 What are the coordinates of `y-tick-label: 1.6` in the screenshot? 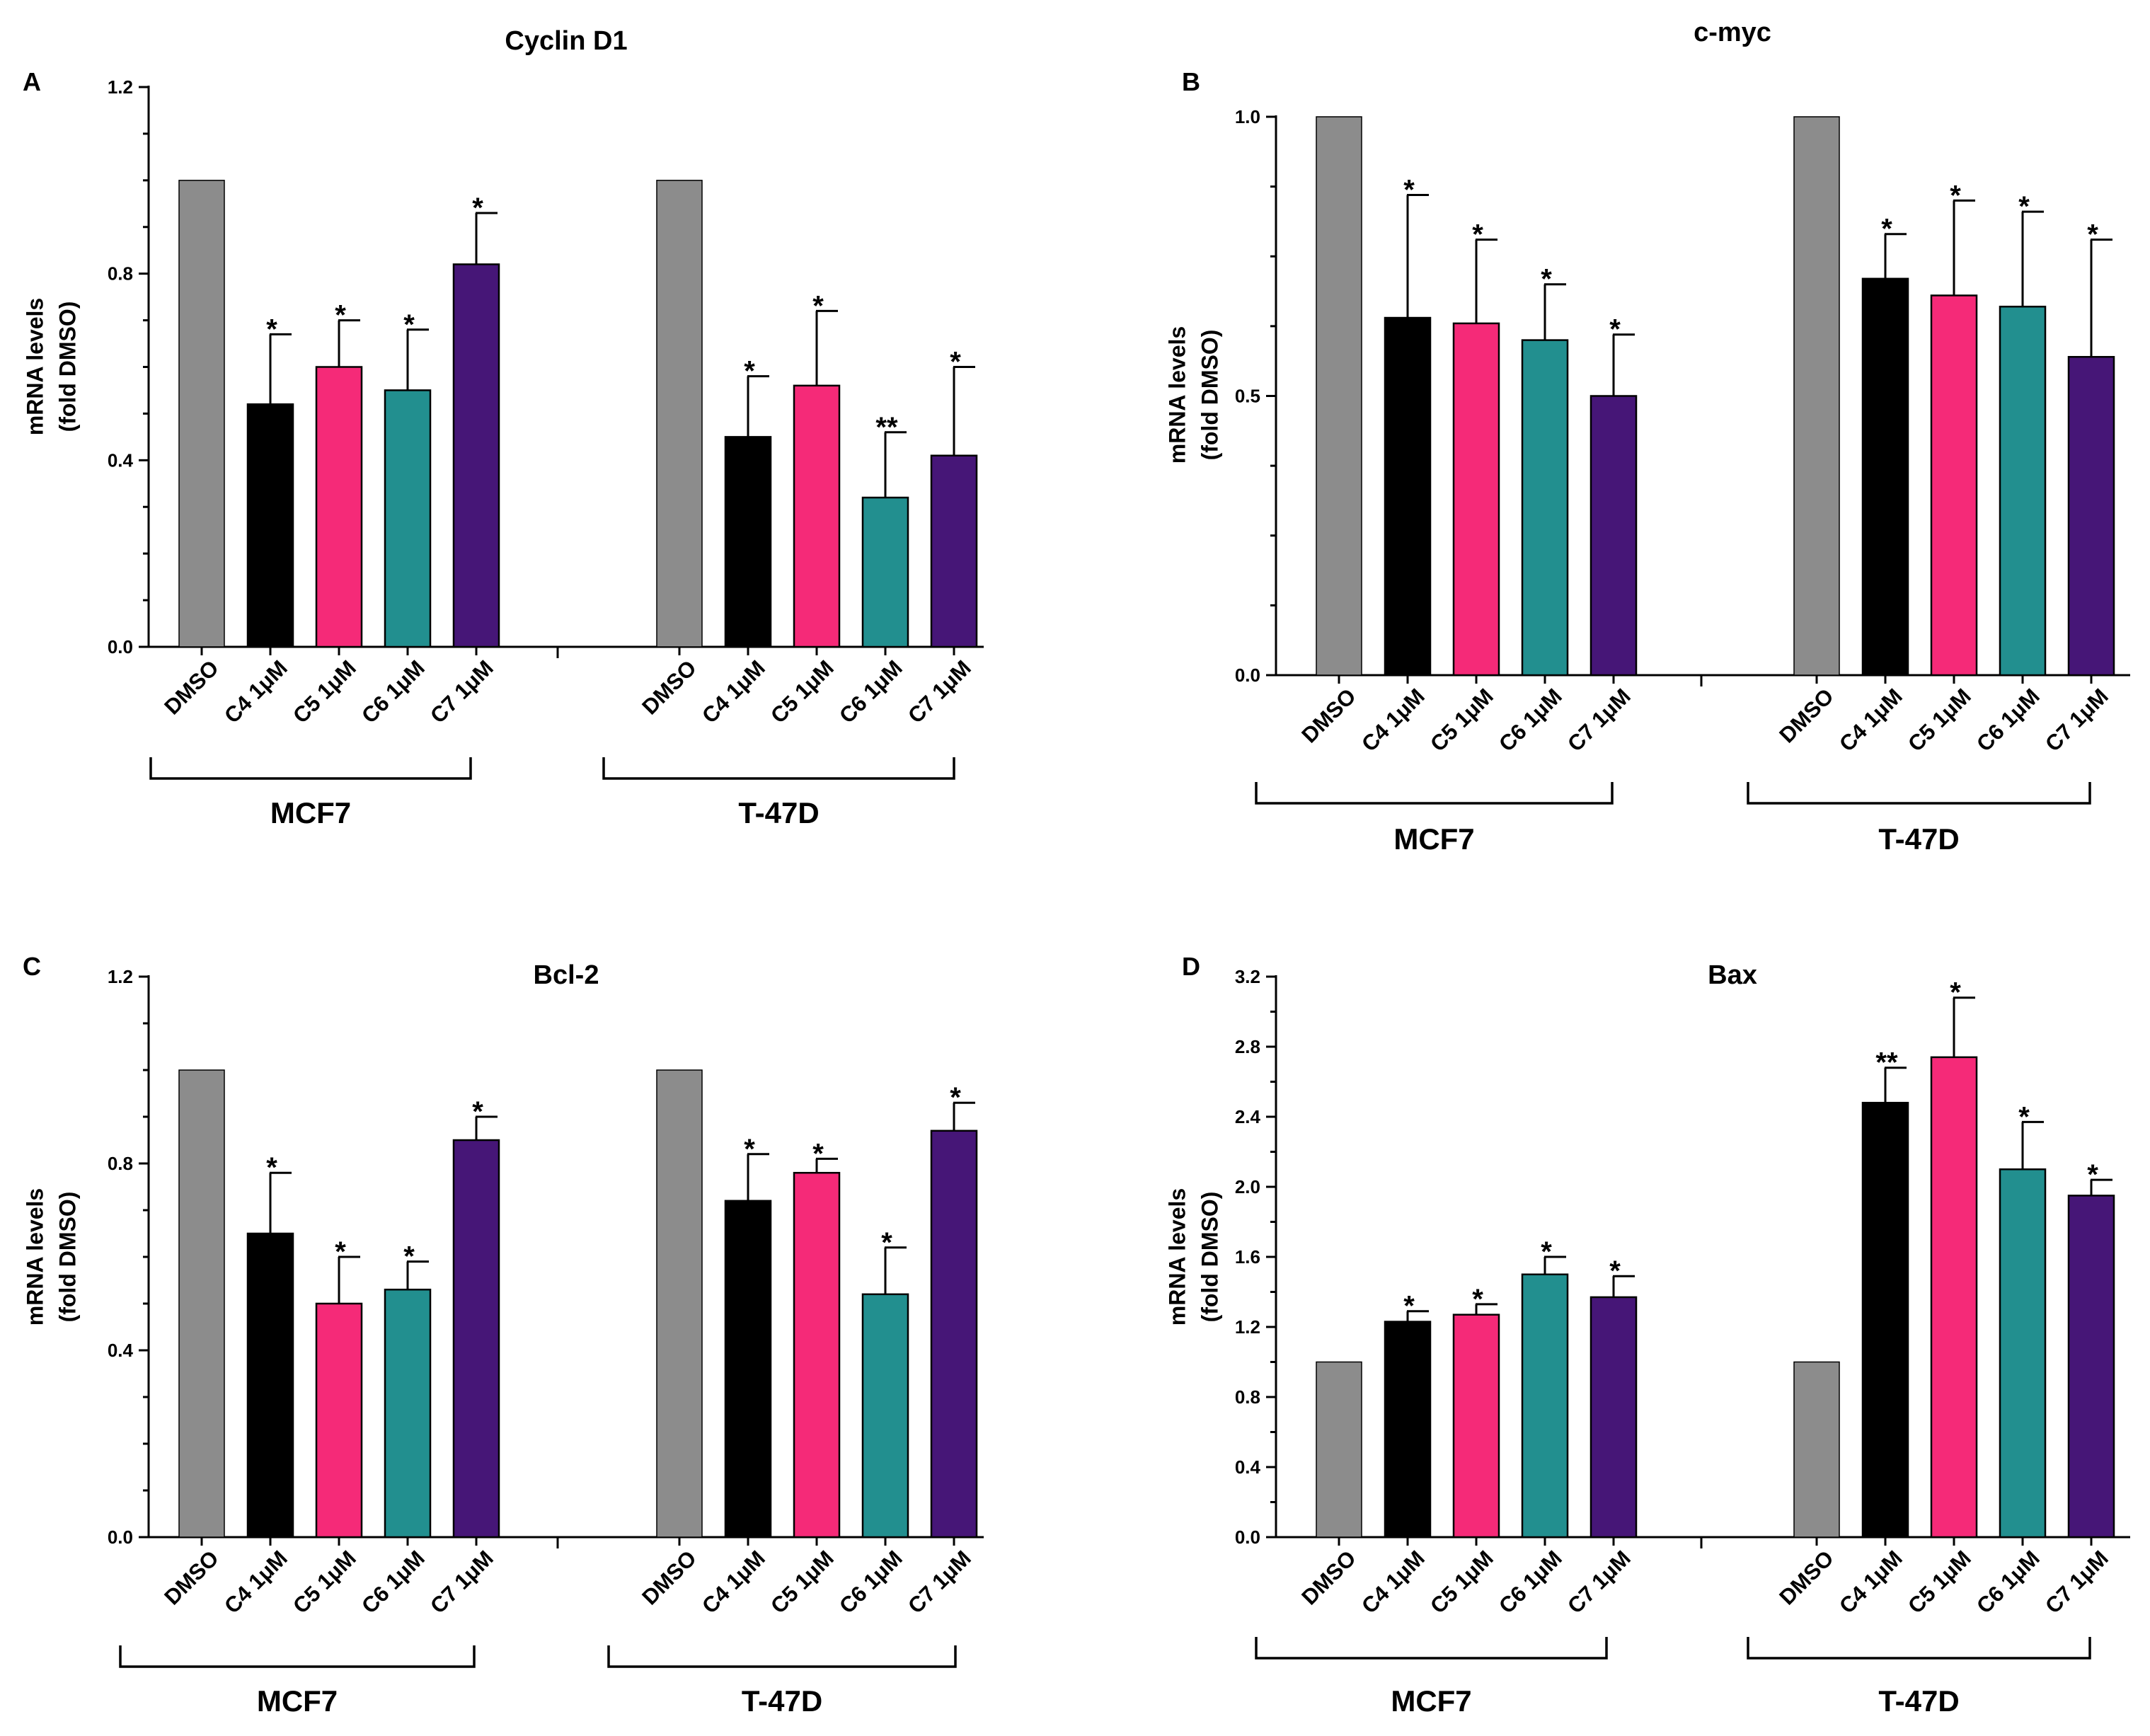 It's located at (1247, 1256).